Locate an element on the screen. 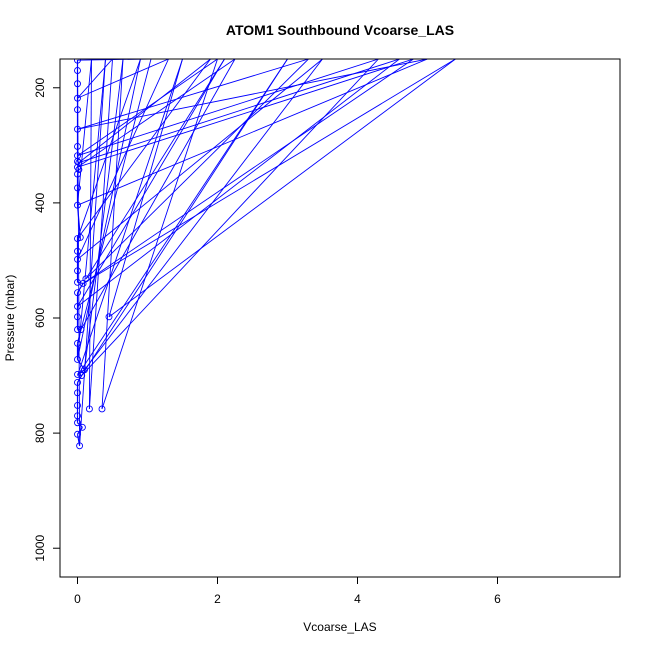  y-axis: 200 400 600 800 1000 is located at coordinates (47, 319).